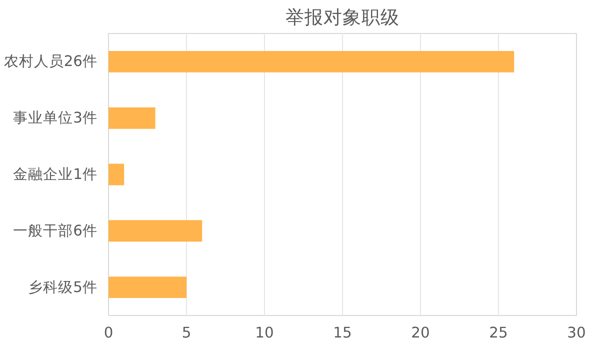  Describe the element at coordinates (342, 333) in the screenshot. I see `x-tick-label: 15` at that location.